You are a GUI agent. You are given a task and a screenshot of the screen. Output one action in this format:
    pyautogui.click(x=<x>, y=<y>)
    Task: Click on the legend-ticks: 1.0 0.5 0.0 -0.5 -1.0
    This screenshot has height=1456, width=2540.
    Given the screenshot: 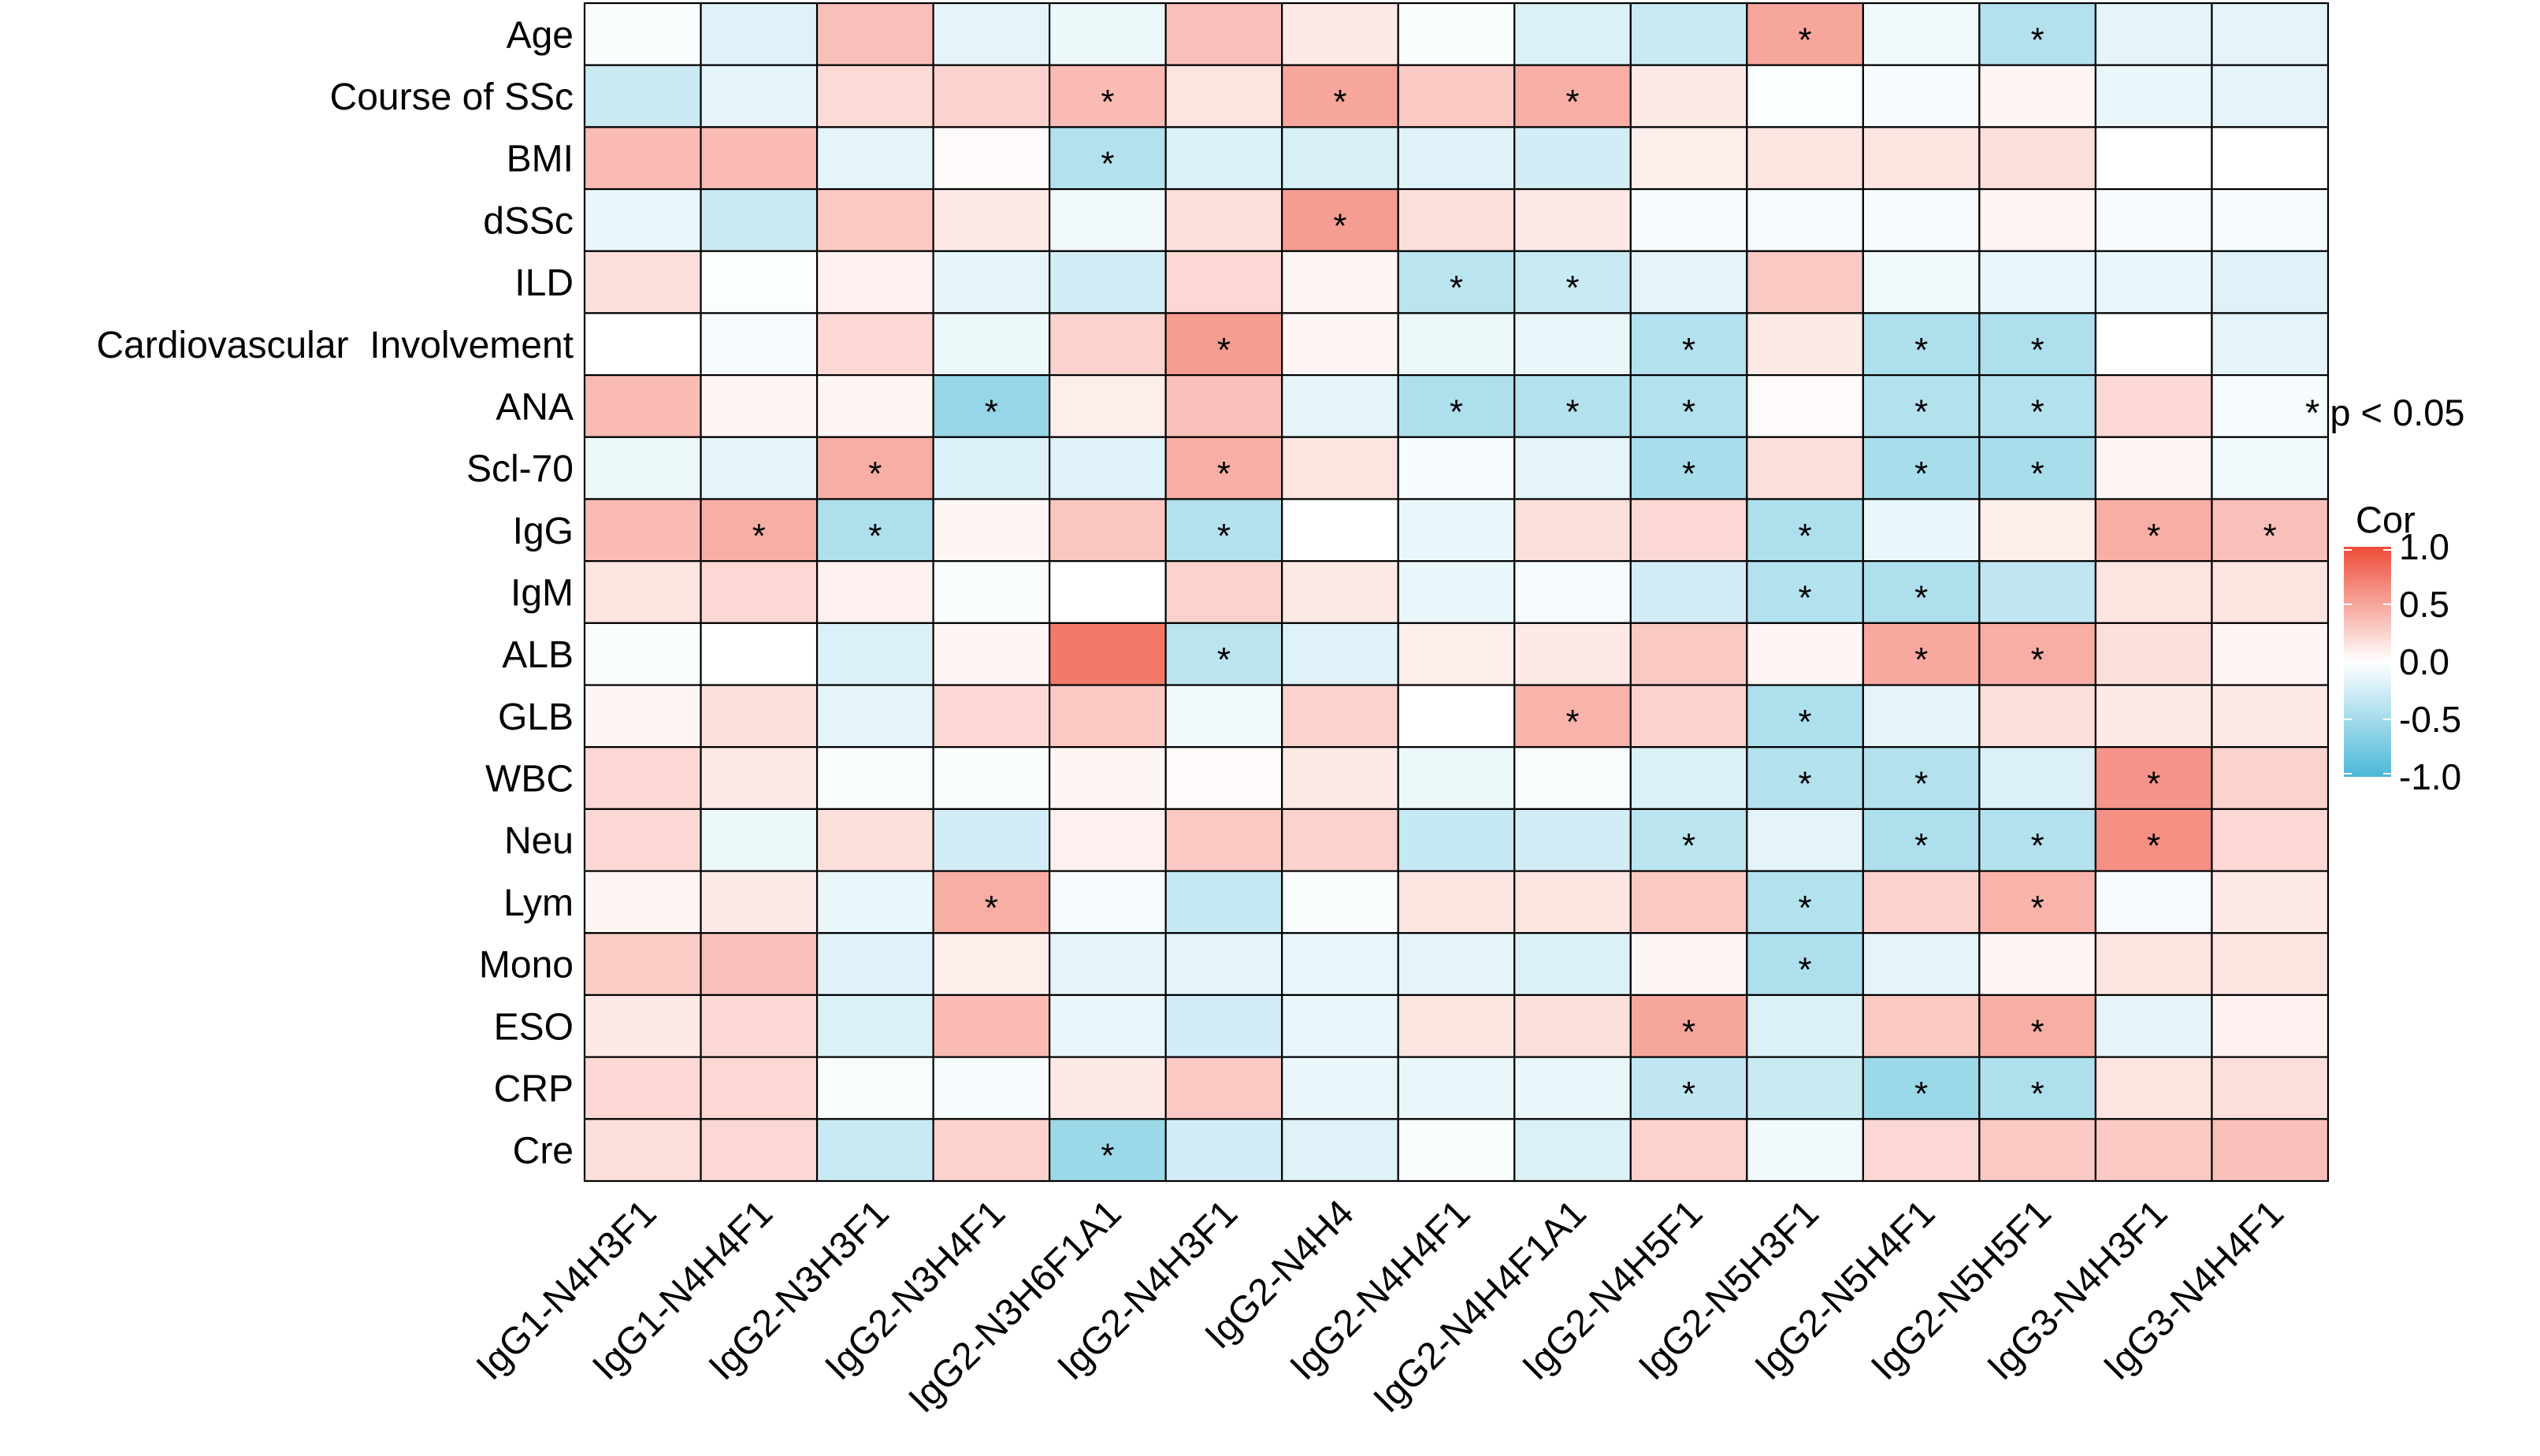 What is the action you would take?
    pyautogui.click(x=2402, y=661)
    